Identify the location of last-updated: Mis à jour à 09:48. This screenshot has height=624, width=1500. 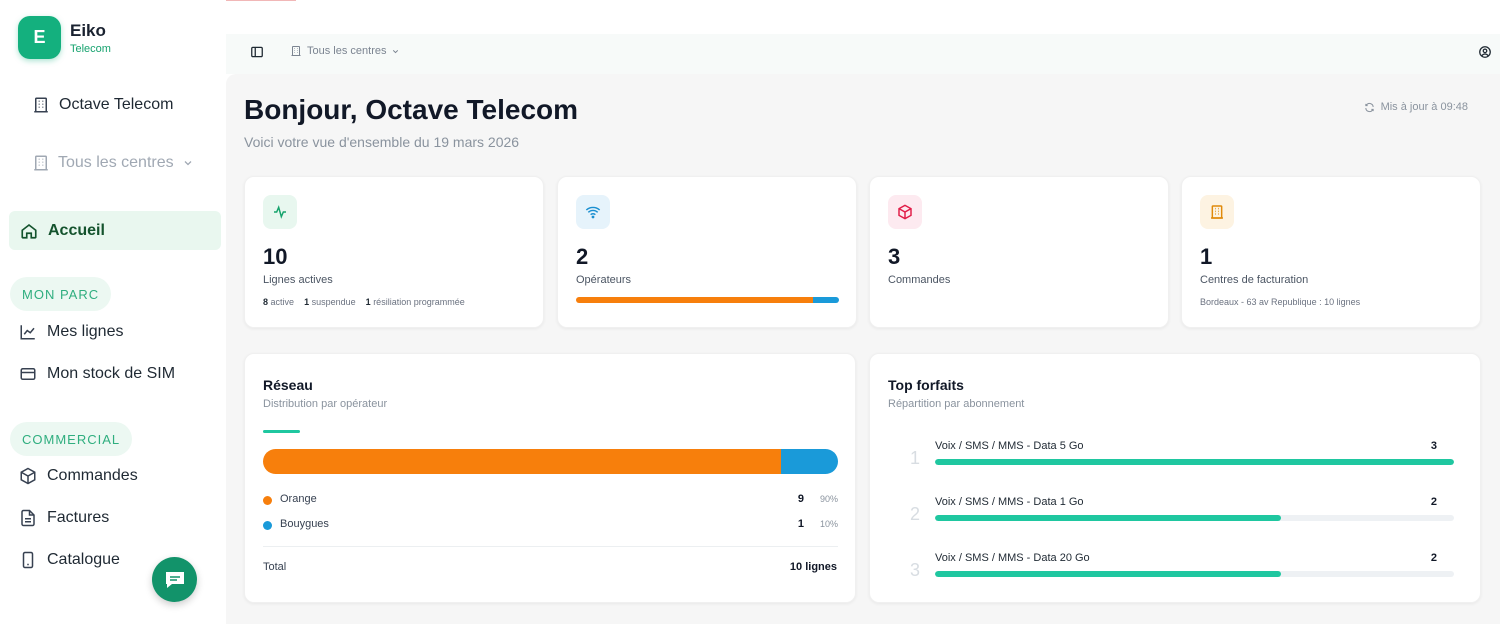
(1416, 107).